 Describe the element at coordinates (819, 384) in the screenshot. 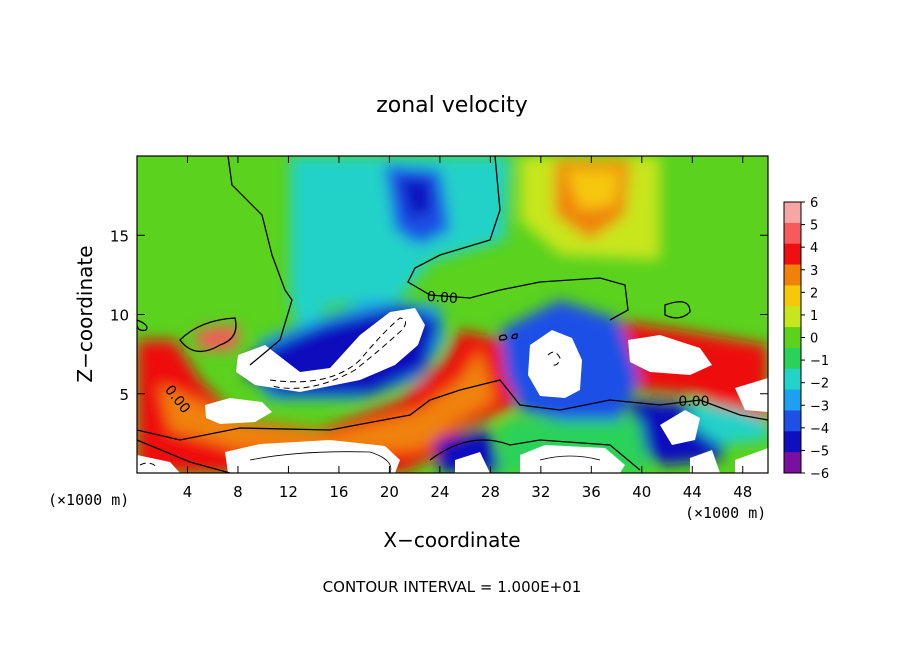

I see `colorbar-tick-label: −2` at that location.